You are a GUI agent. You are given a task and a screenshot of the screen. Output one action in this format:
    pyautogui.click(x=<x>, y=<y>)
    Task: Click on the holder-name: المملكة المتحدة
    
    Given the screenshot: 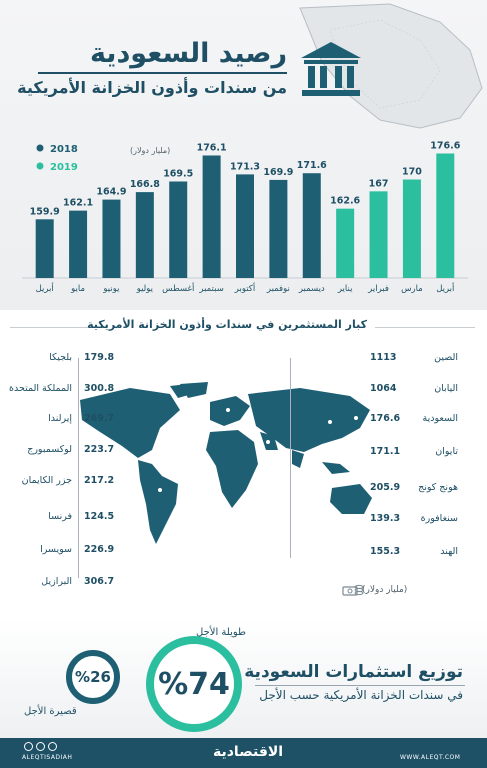 What is the action you would take?
    pyautogui.click(x=40, y=388)
    